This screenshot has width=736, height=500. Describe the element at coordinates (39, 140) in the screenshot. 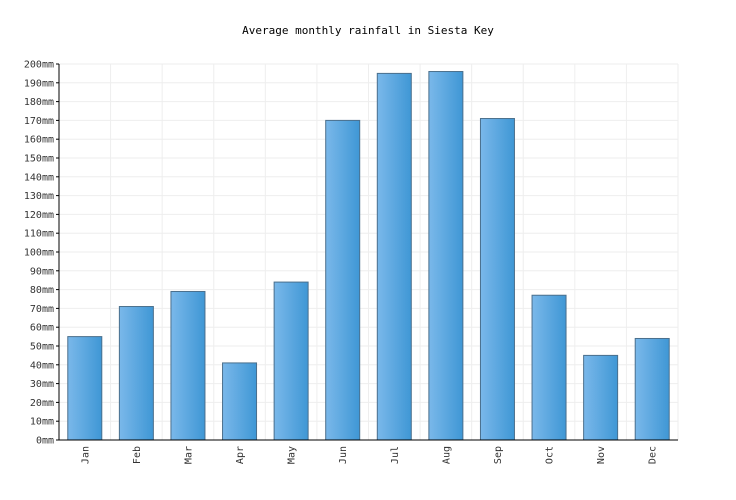

I see `y-tick-label: 160mm` at that location.